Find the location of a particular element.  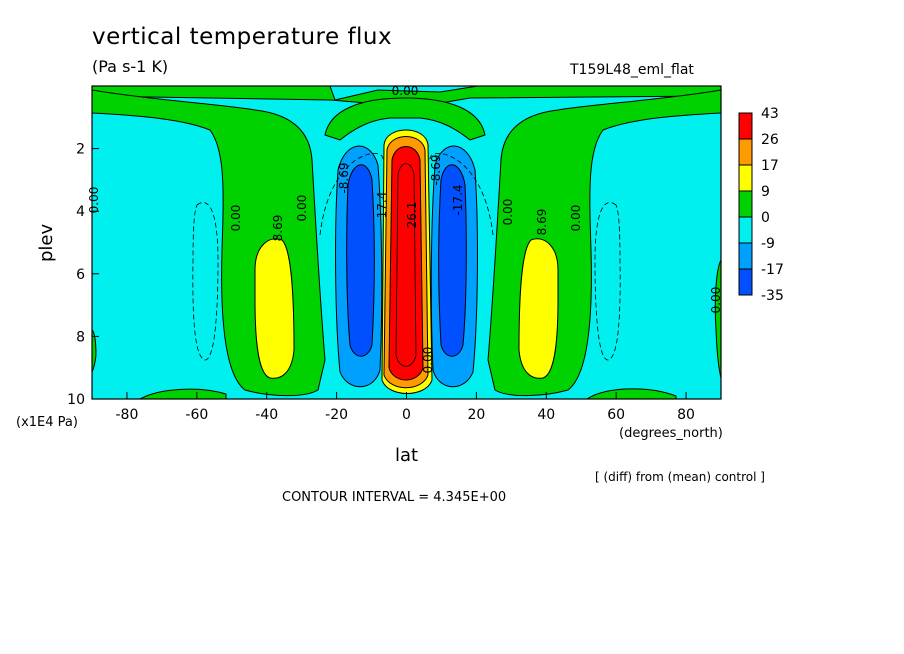

chart-title: vertical temperature flux is located at coordinates (242, 37).